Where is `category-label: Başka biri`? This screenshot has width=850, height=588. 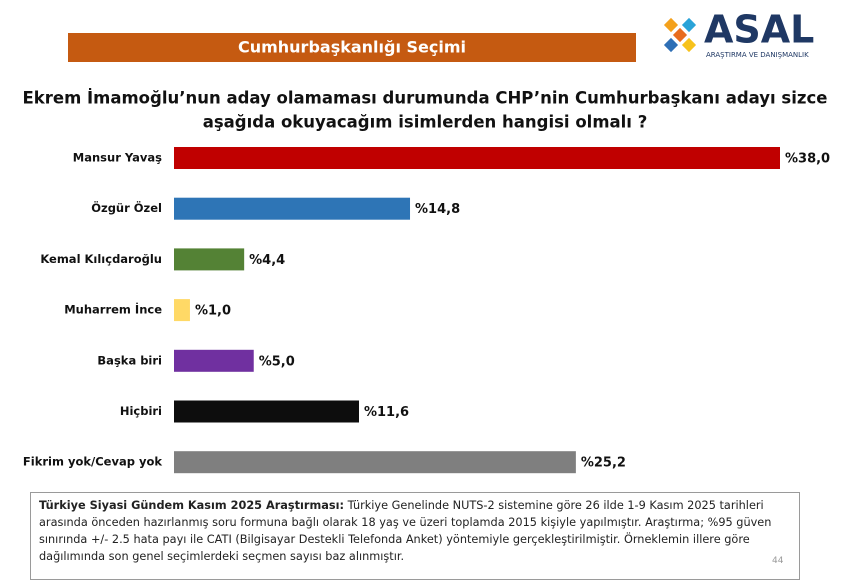
category-label: Başka biri is located at coordinates (129, 360).